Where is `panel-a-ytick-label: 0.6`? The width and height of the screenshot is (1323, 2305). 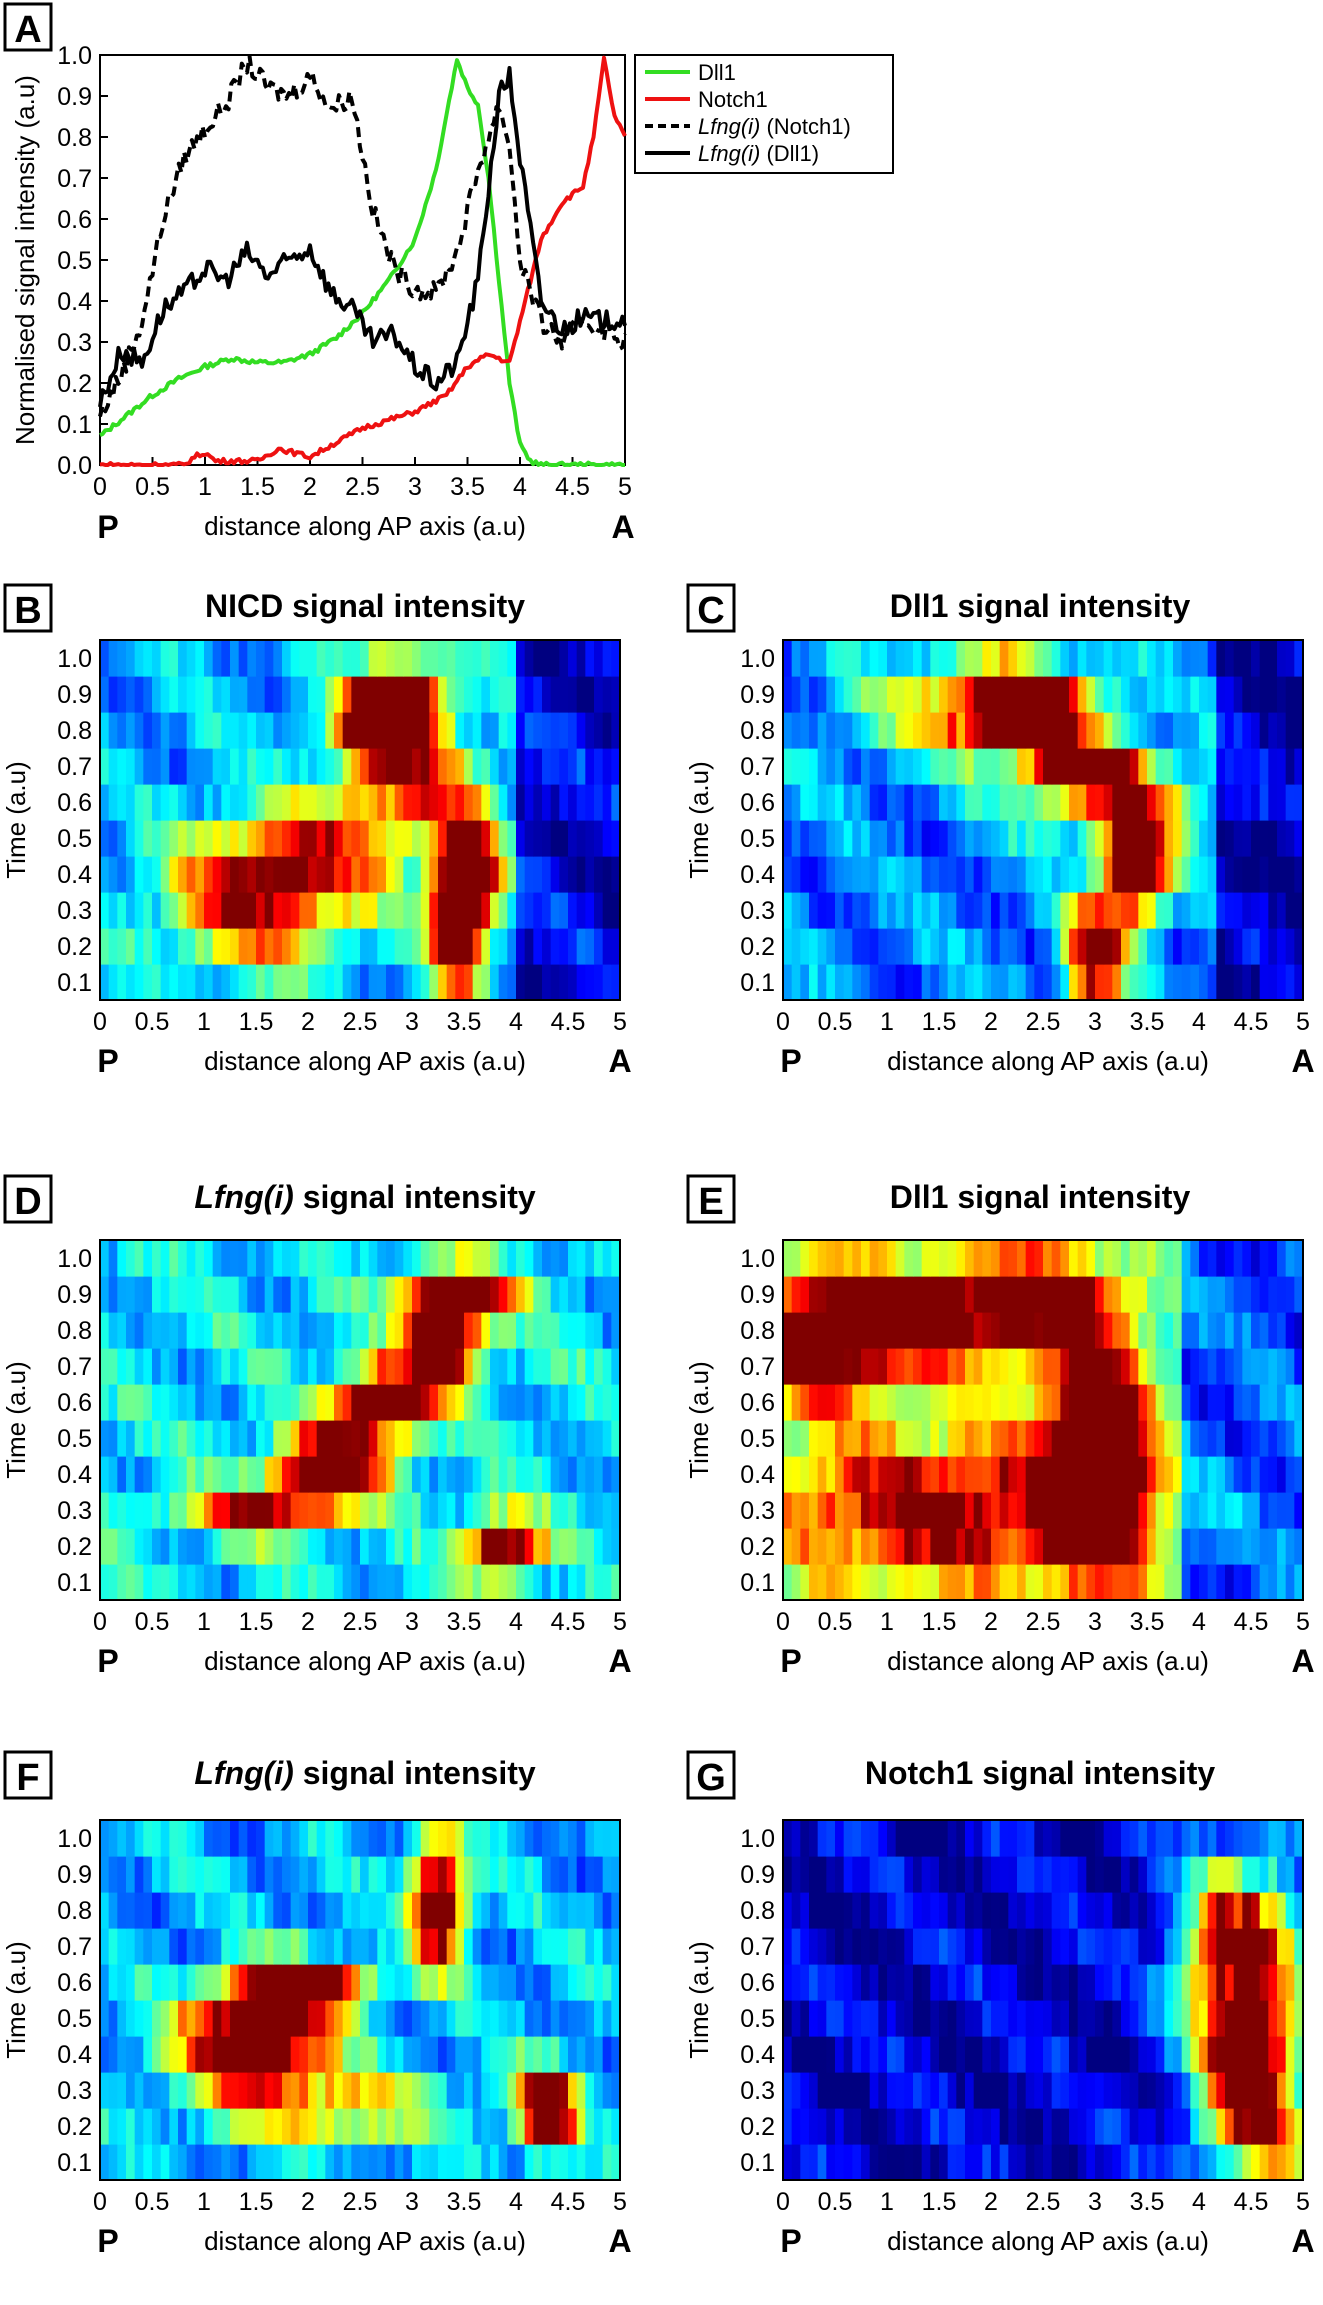 panel-a-ytick-label: 0.6 is located at coordinates (74, 220).